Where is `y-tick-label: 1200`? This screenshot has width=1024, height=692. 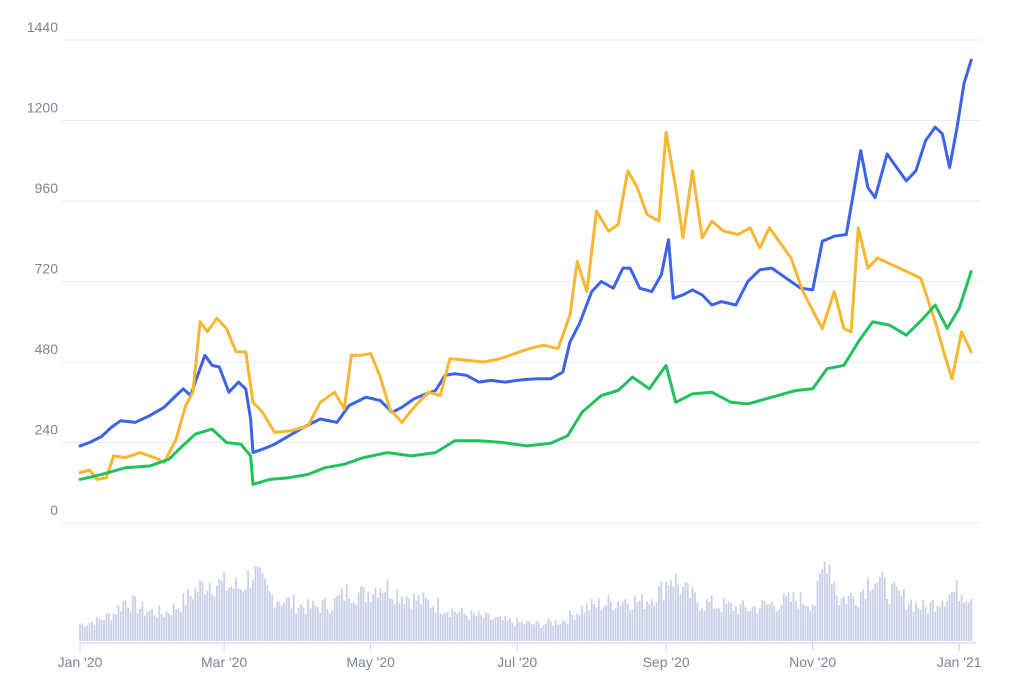 y-tick-label: 1200 is located at coordinates (42, 108).